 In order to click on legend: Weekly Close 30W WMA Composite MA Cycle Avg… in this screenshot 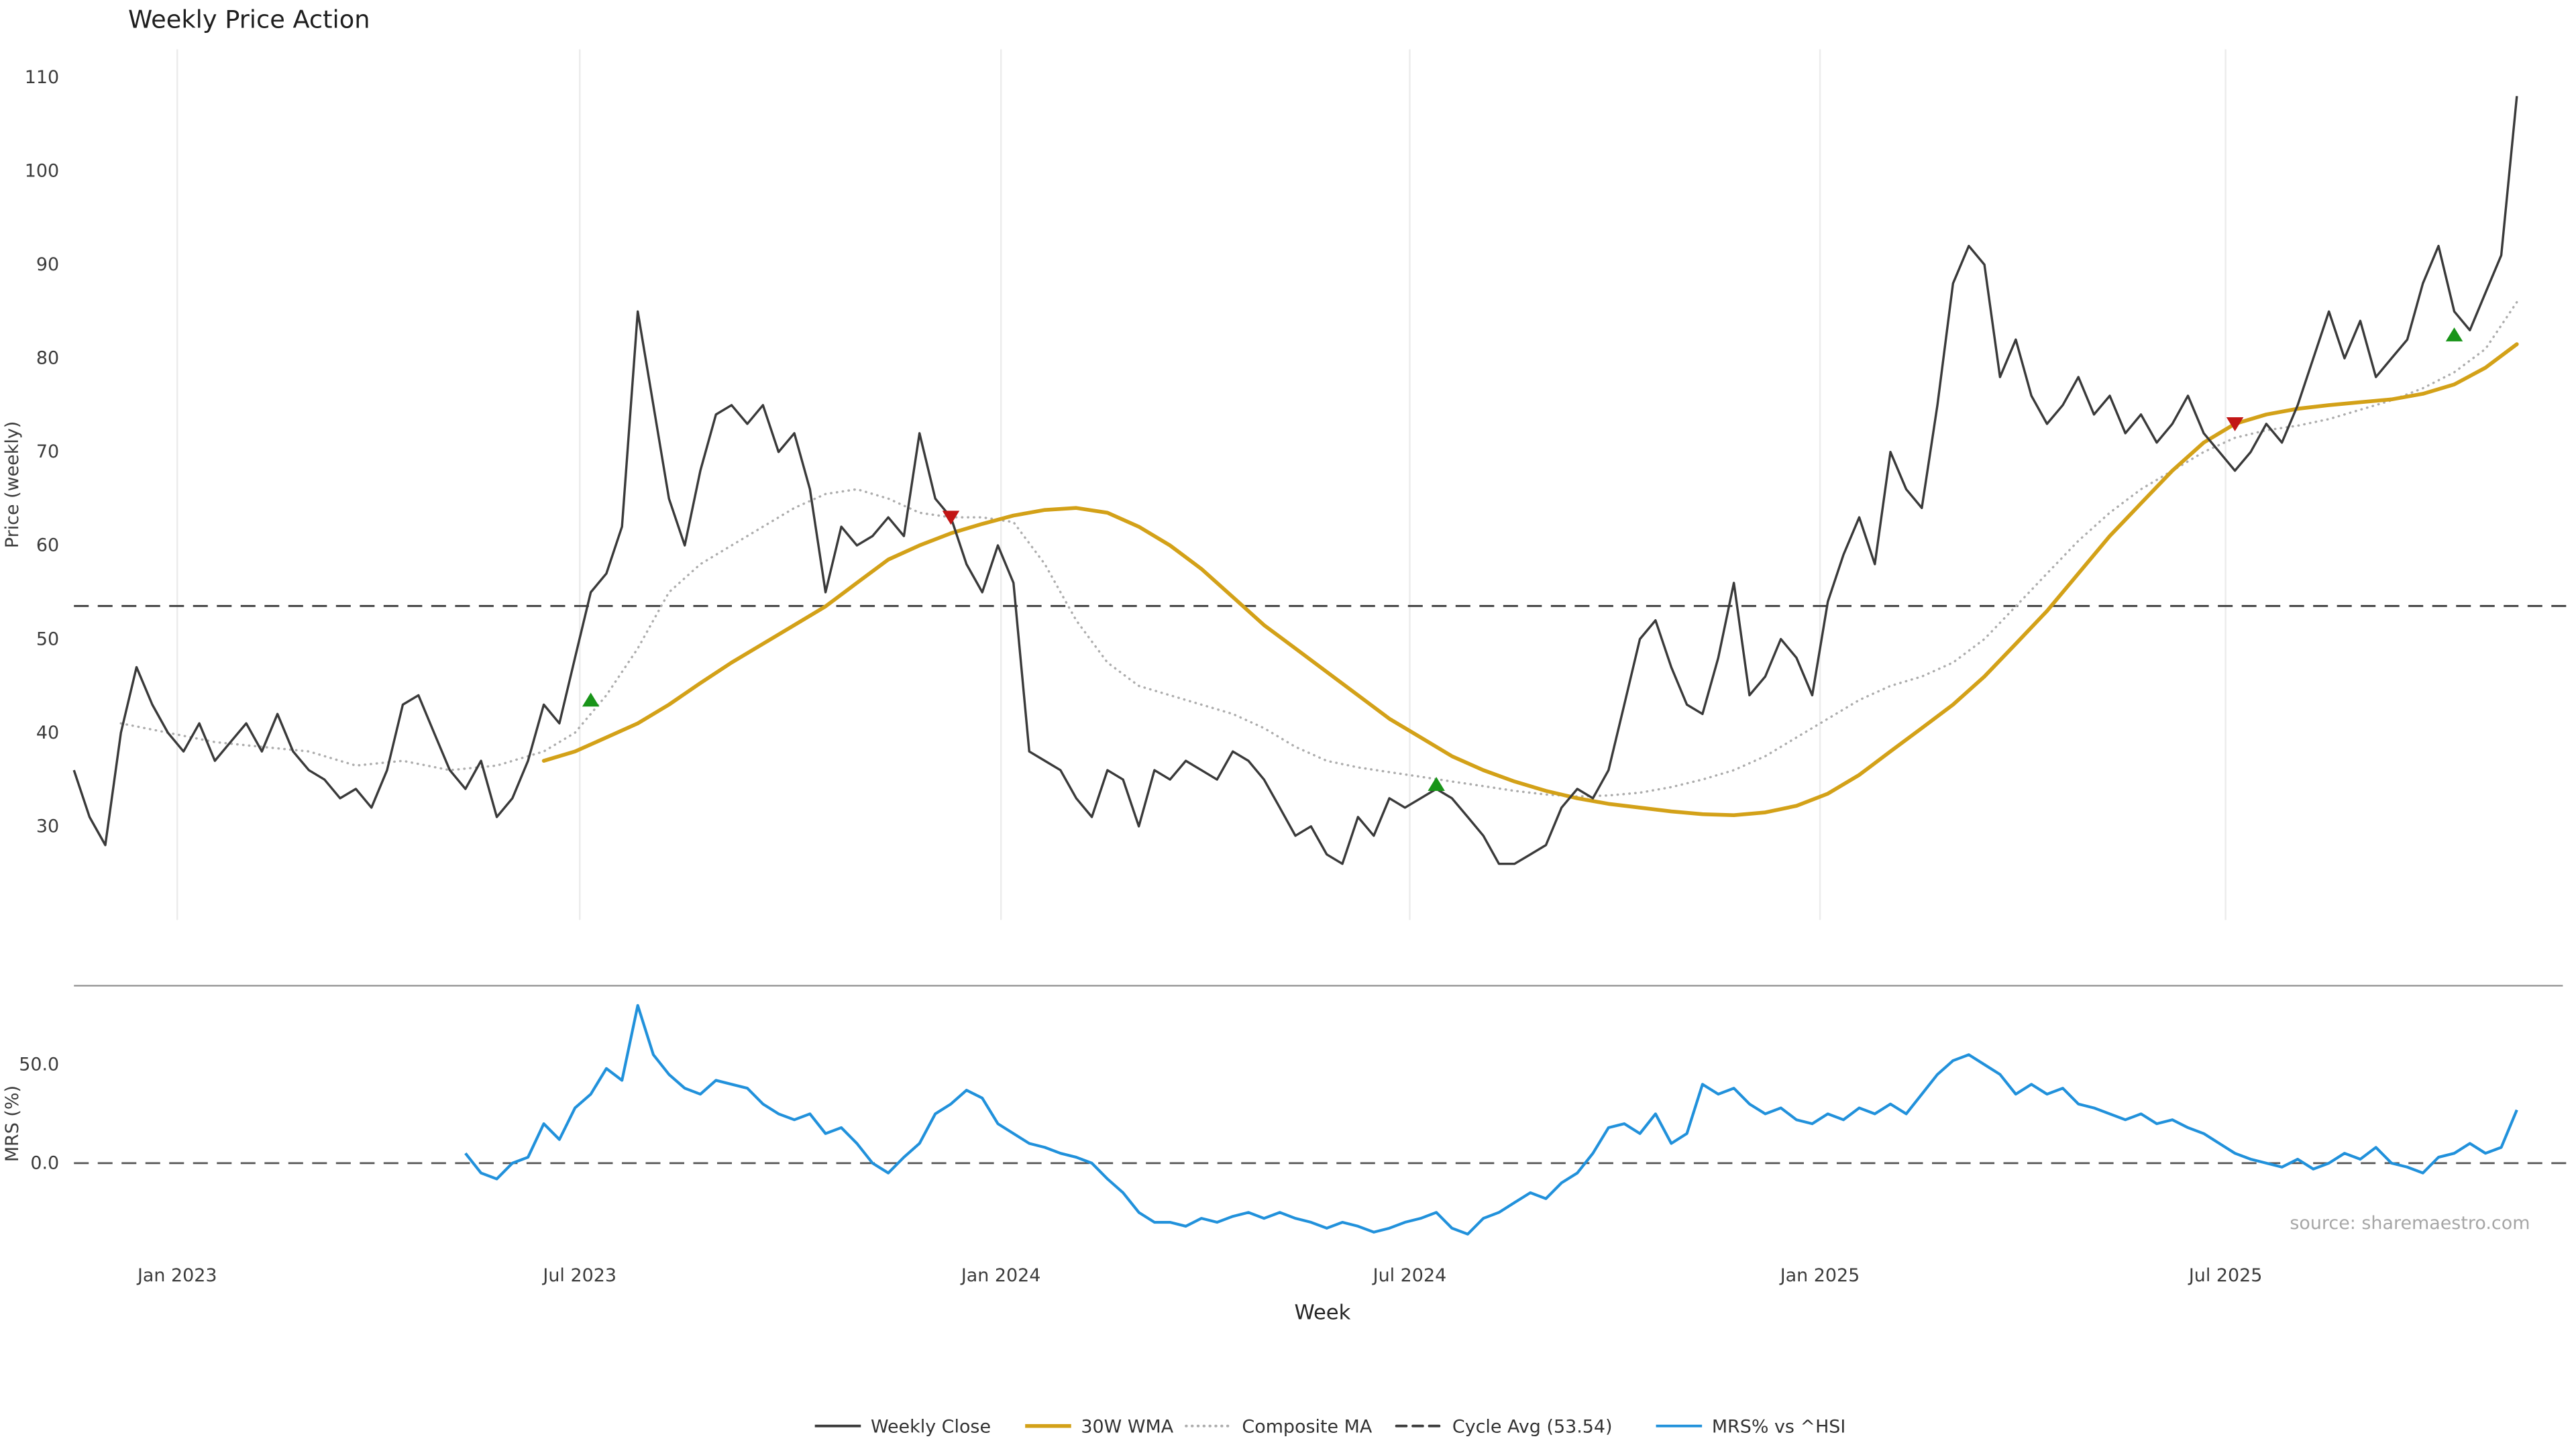, I will do `click(1330, 1427)`.